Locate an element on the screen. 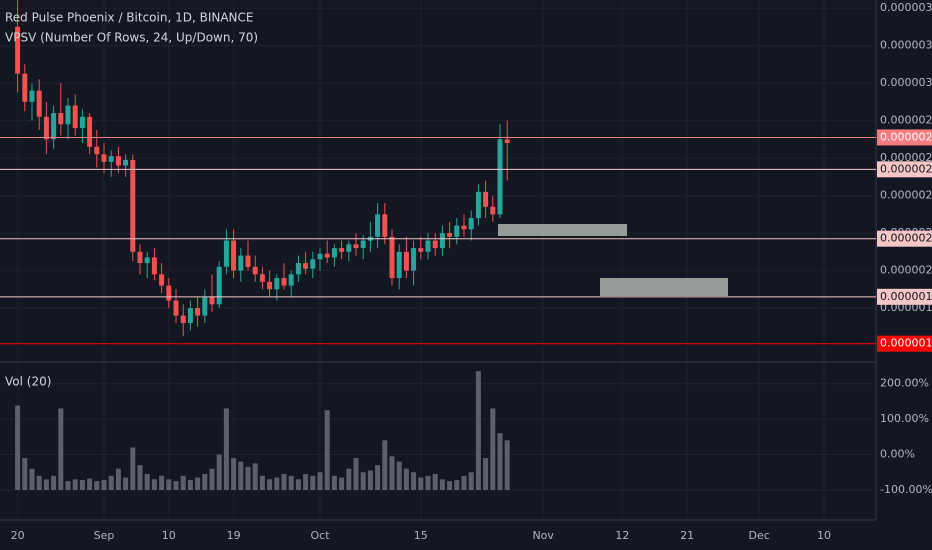 The width and height of the screenshot is (932, 550). y-tick-label: 0.00000340 is located at coordinates (906, 7).